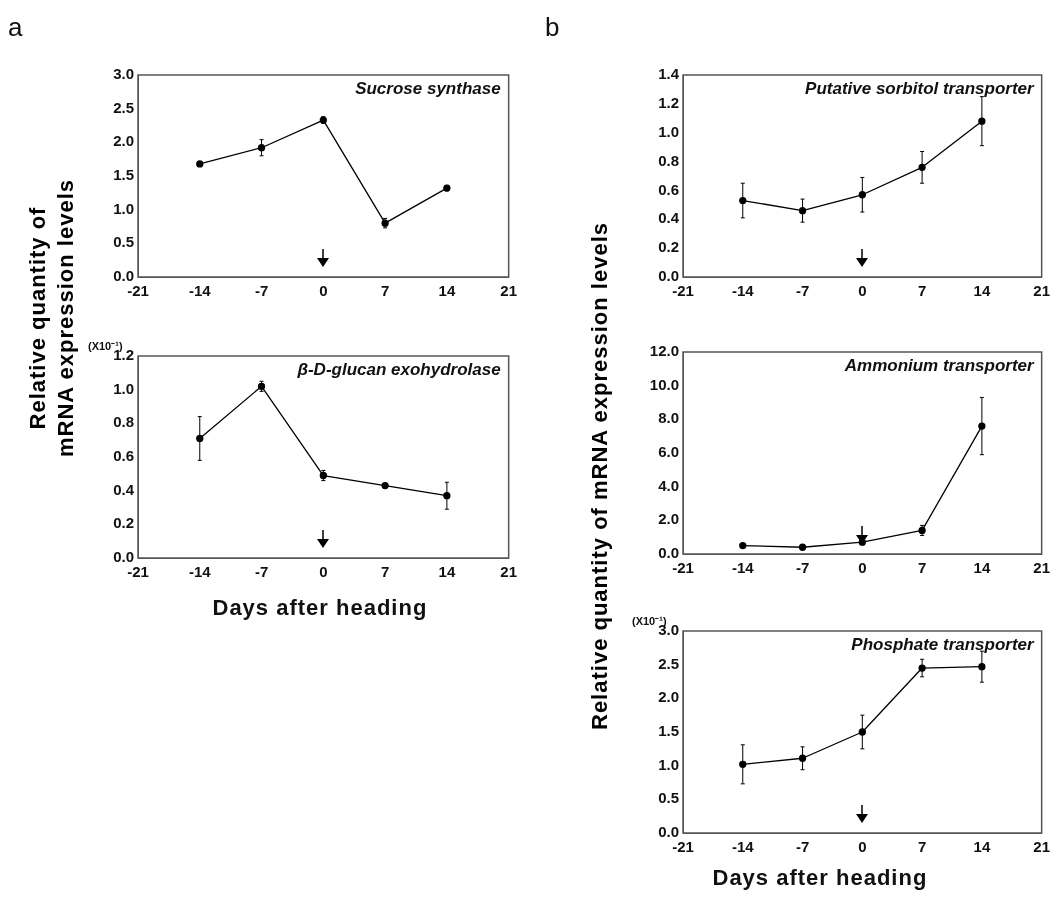  I want to click on y-tick-label: 8.0, so click(668, 418).